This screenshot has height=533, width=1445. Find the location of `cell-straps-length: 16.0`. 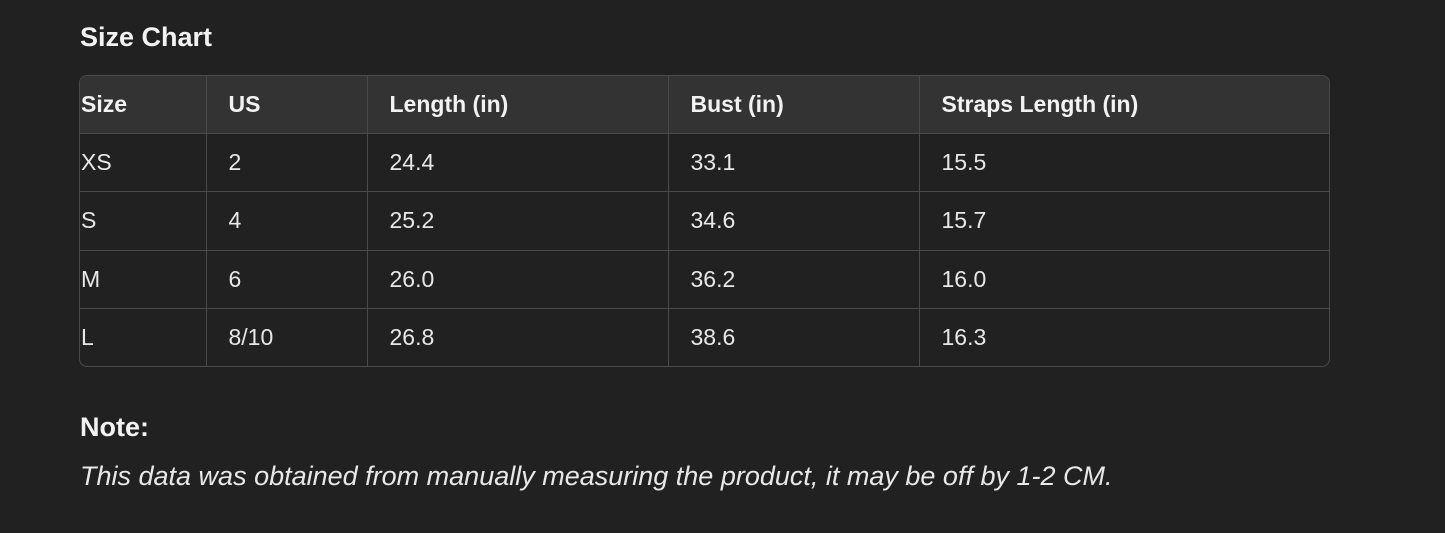

cell-straps-length: 16.0 is located at coordinates (1123, 279).